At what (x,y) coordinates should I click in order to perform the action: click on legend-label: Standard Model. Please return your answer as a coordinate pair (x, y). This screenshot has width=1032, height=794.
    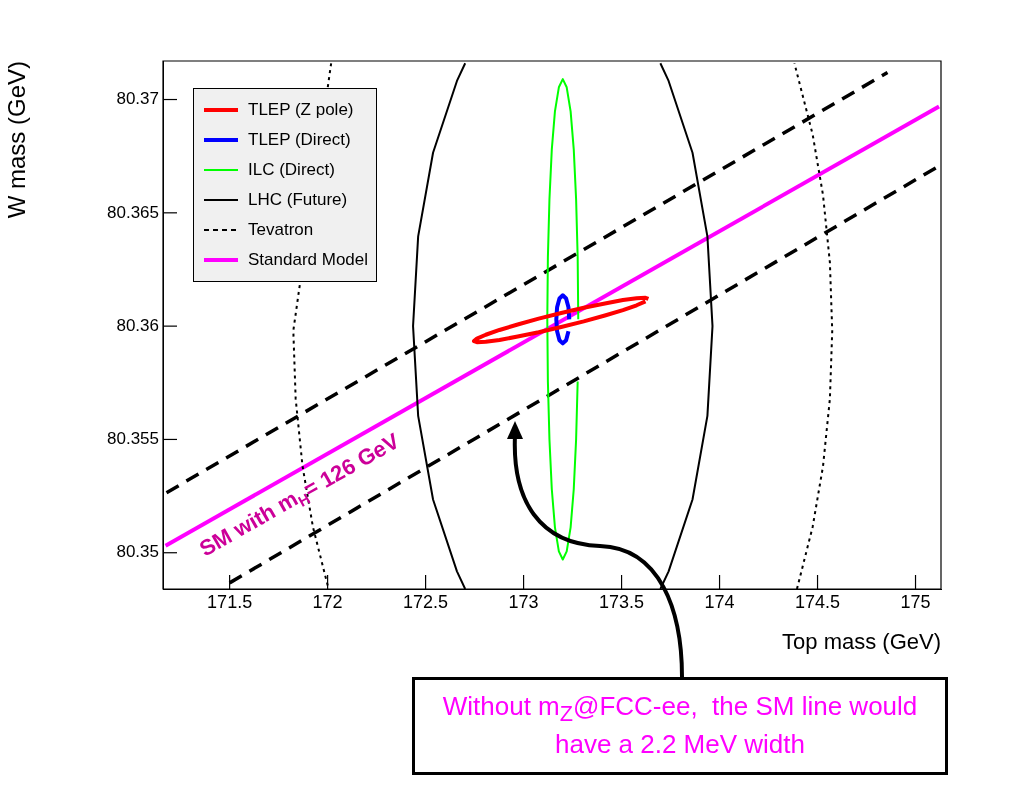
    Looking at the image, I should click on (308, 260).